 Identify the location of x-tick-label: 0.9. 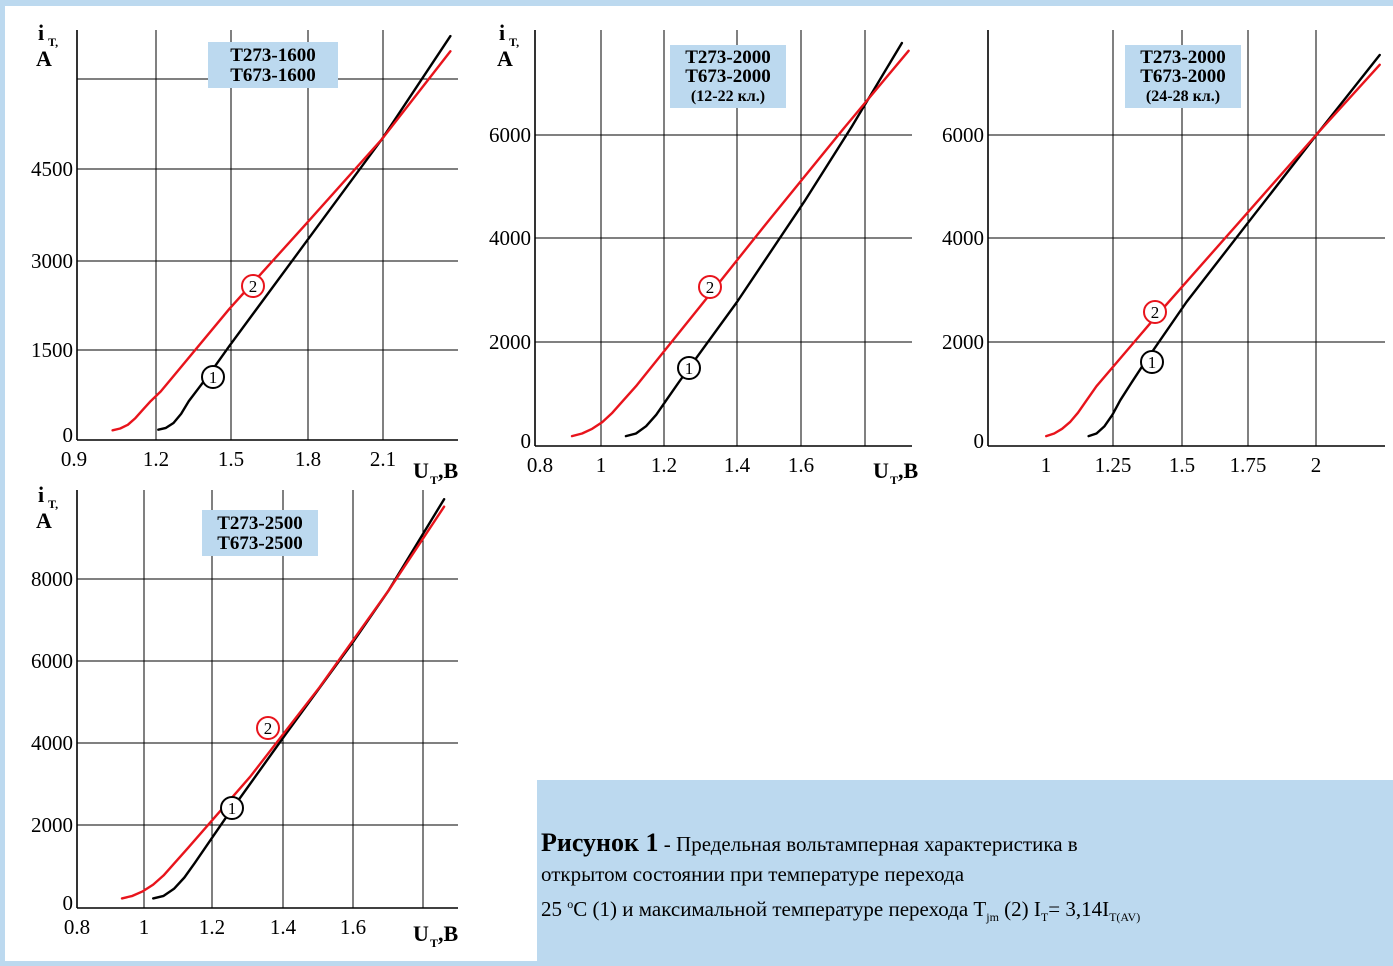
(74, 459).